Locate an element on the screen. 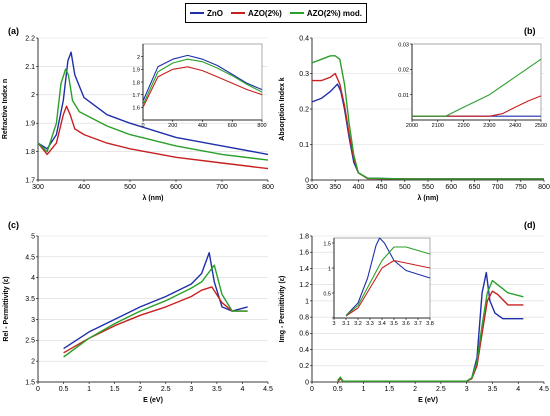 The image size is (550, 416). inset: 3 3.1 3.2 3.3 3.4 3.5 3.6 3.7 3.8 0.5 1 1.5 is located at coordinates (378, 282).